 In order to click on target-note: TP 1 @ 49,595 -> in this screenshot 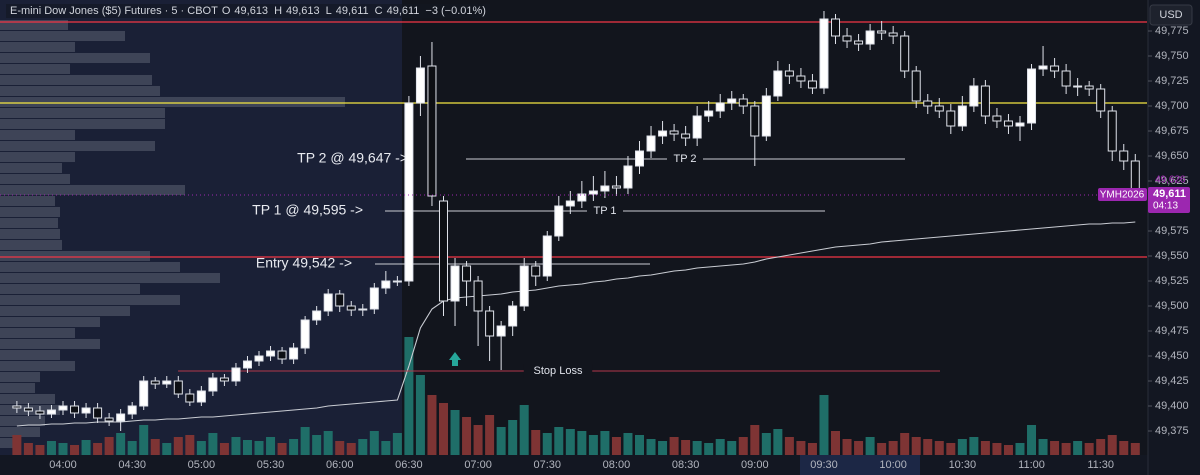, I will do `click(307, 210)`.